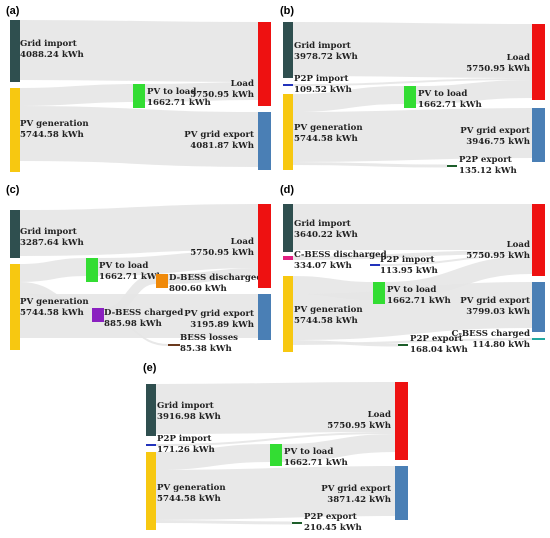 This screenshot has width=550, height=538. I want to click on sankey-link-cbess_dis-to-load, so click(412, 255).